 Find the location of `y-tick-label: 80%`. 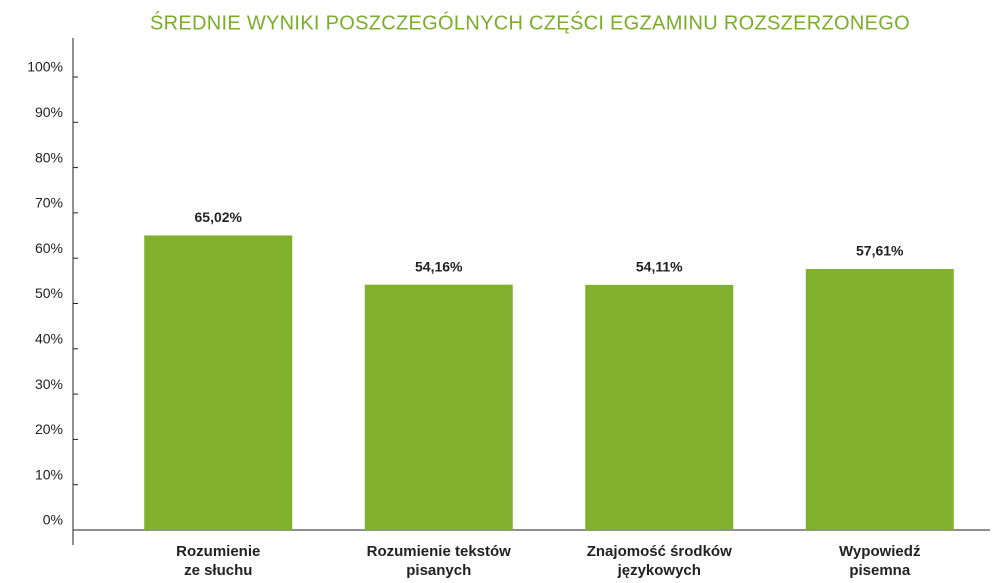

y-tick-label: 80% is located at coordinates (49, 157).